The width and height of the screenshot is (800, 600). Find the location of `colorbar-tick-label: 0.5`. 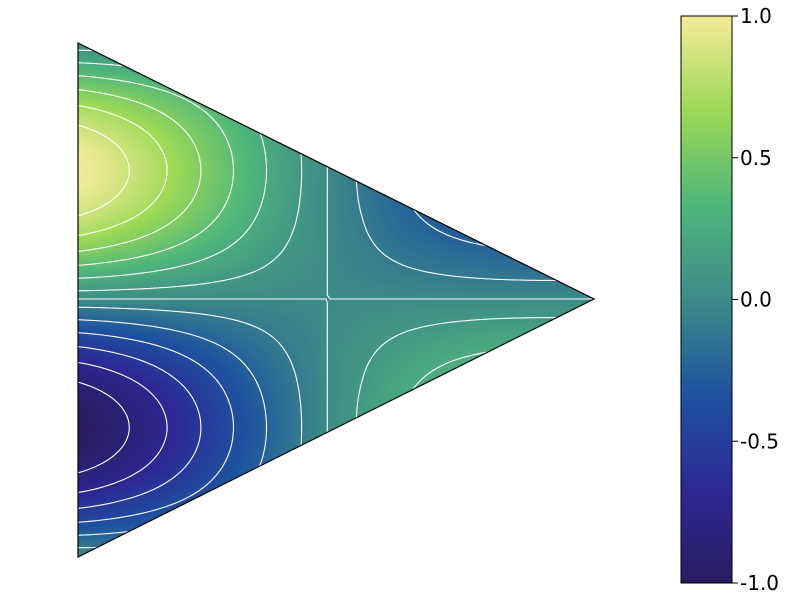

colorbar-tick-label: 0.5 is located at coordinates (756, 158).